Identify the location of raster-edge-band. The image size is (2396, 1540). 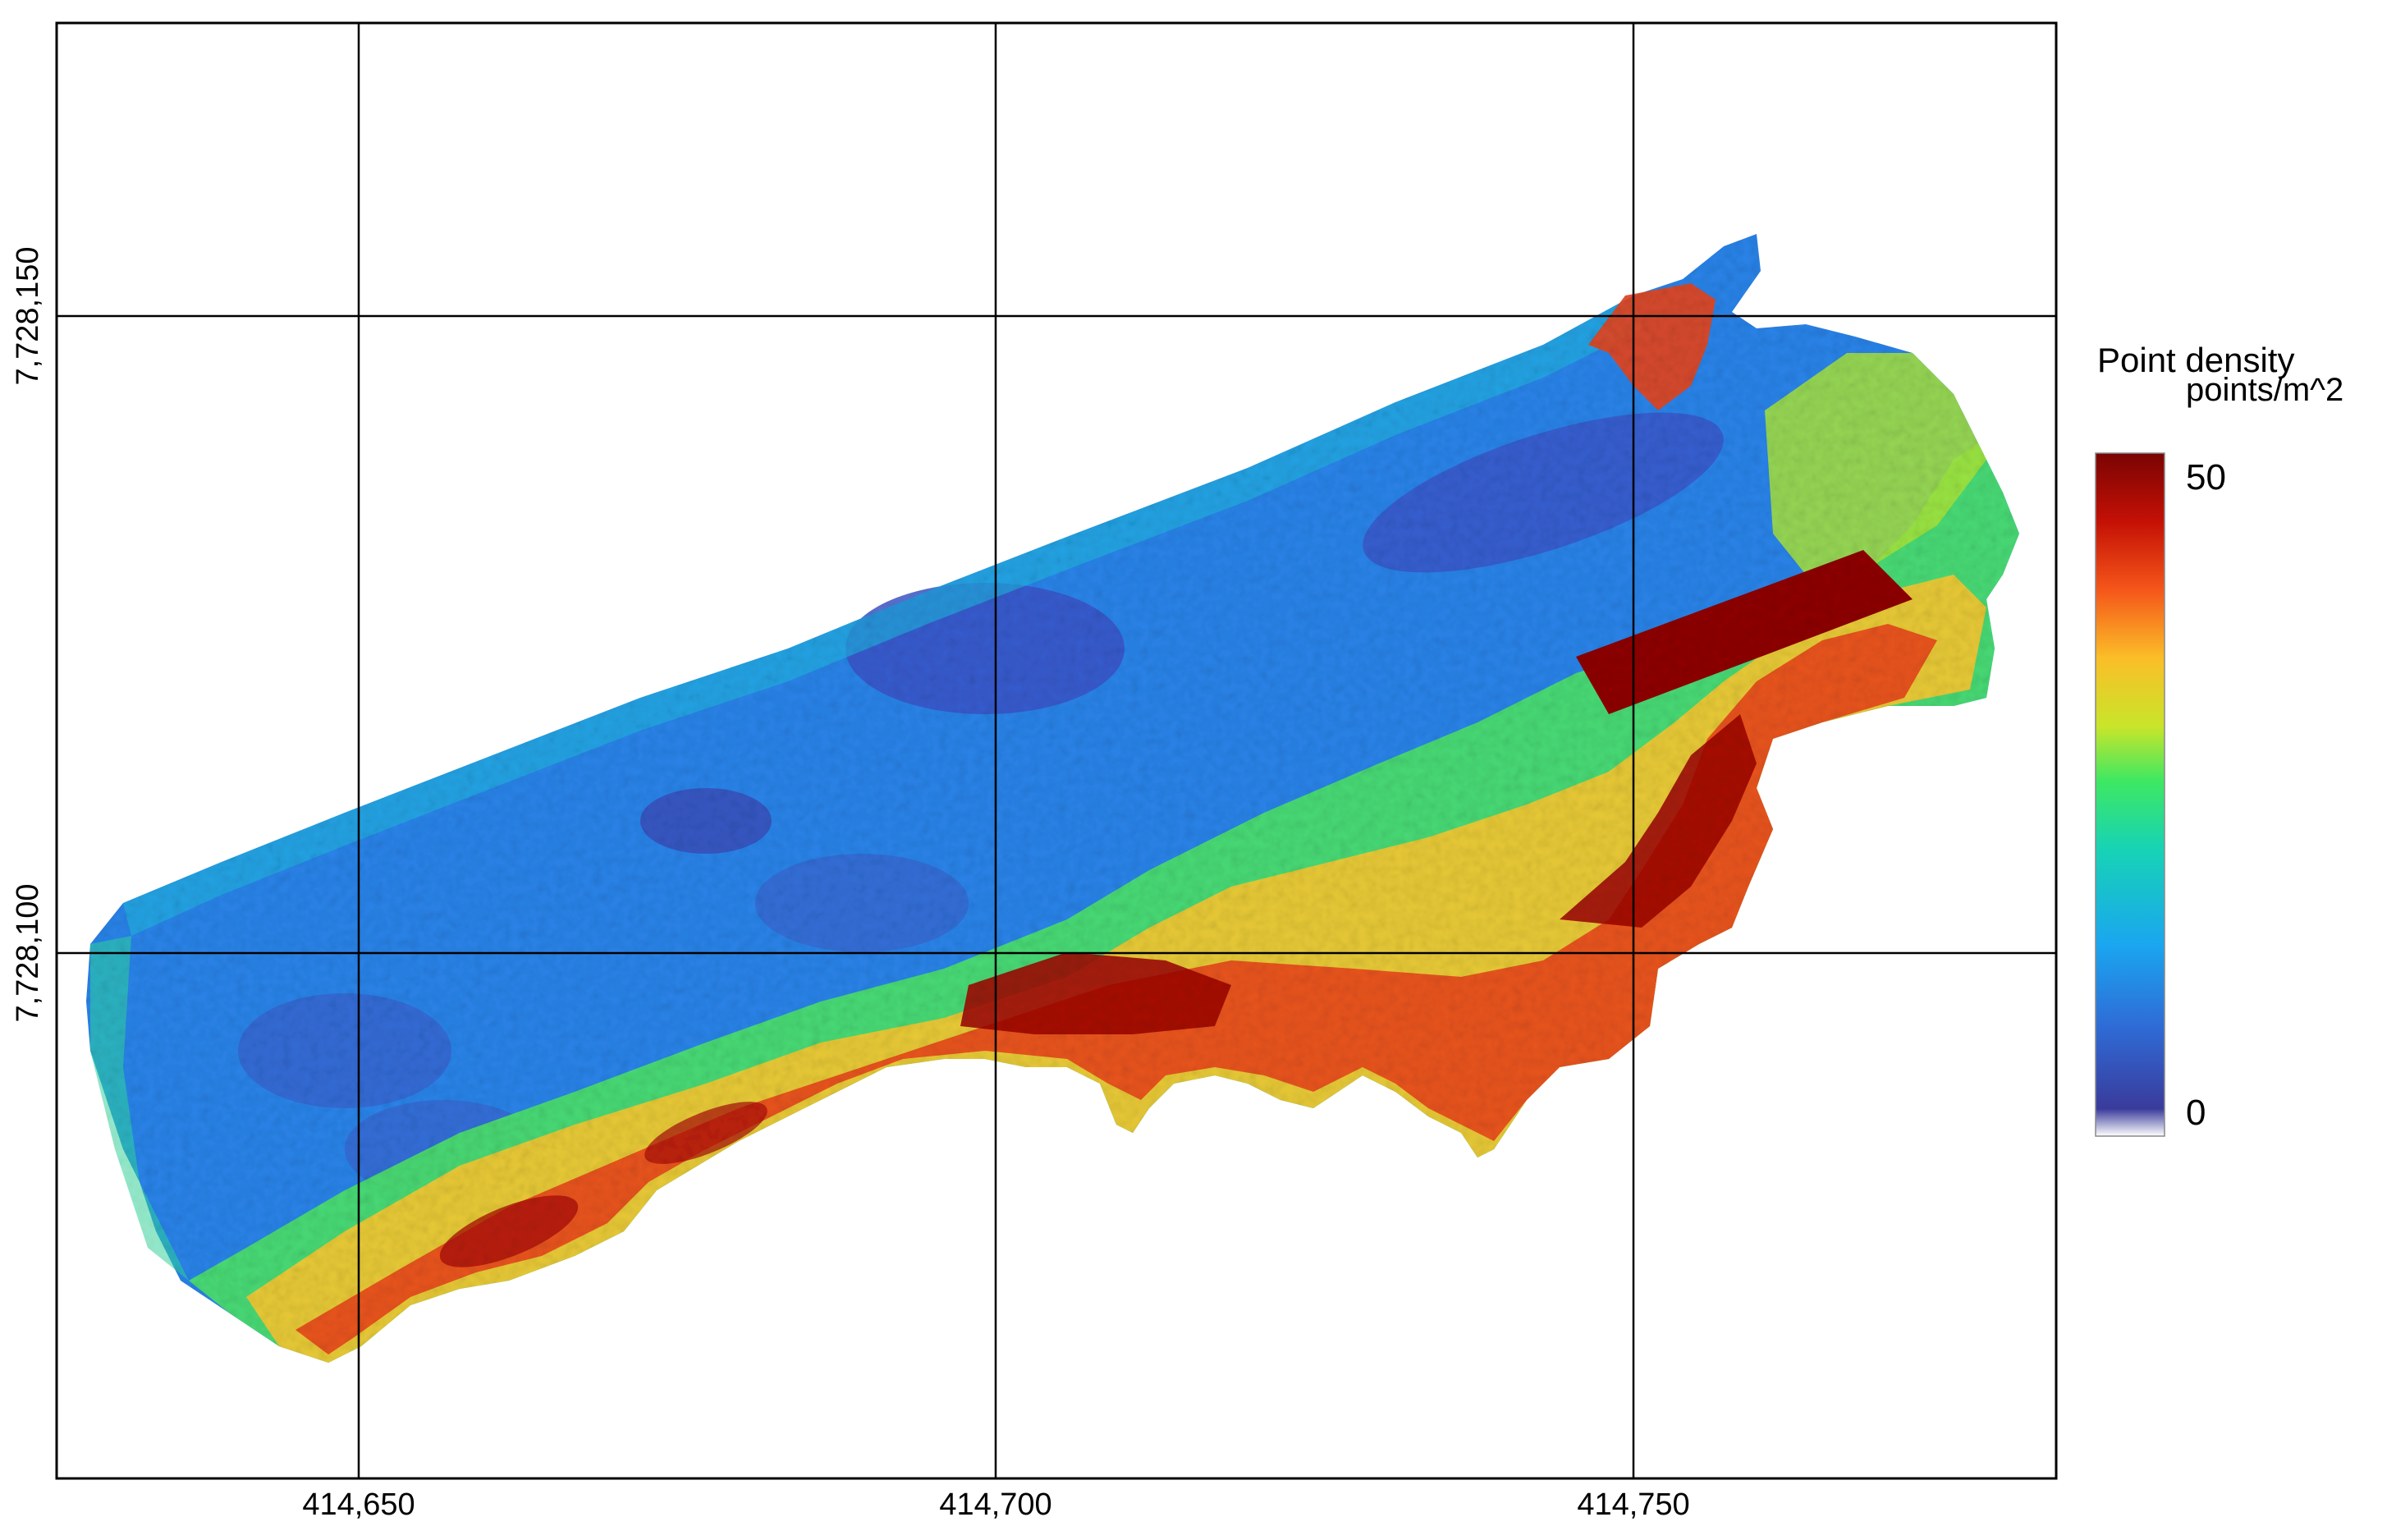
(139, 1109).